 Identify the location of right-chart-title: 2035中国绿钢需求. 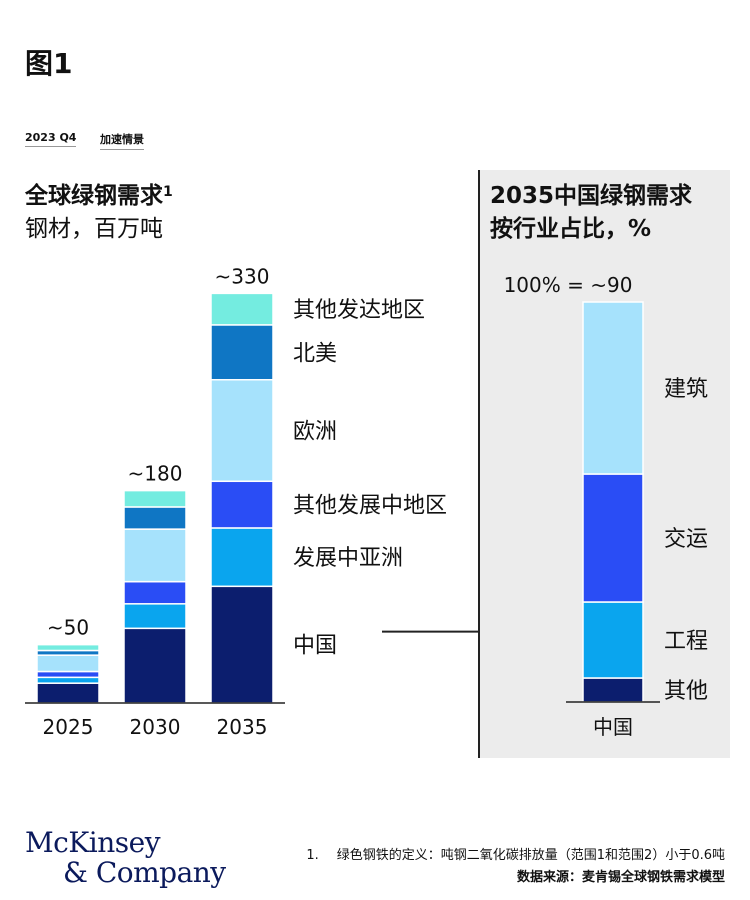
(591, 196).